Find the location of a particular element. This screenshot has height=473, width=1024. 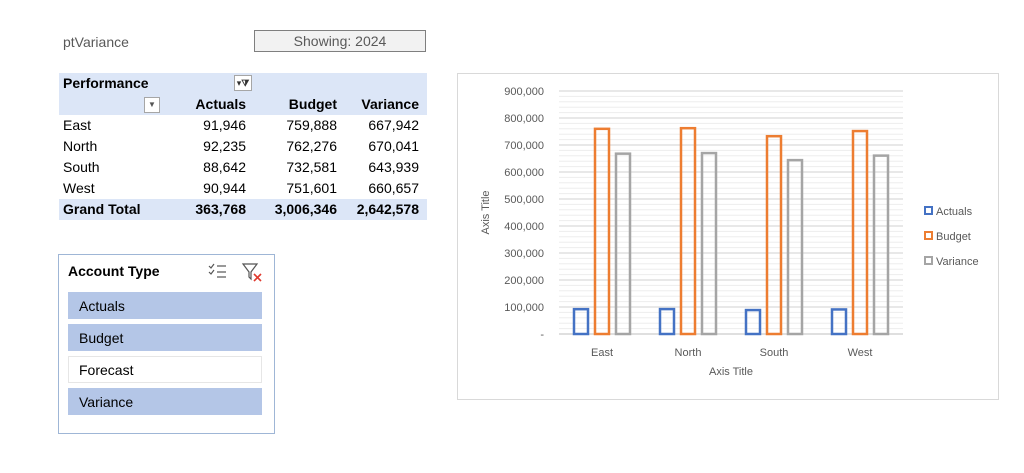

bar-actuals-east is located at coordinates (581, 321).